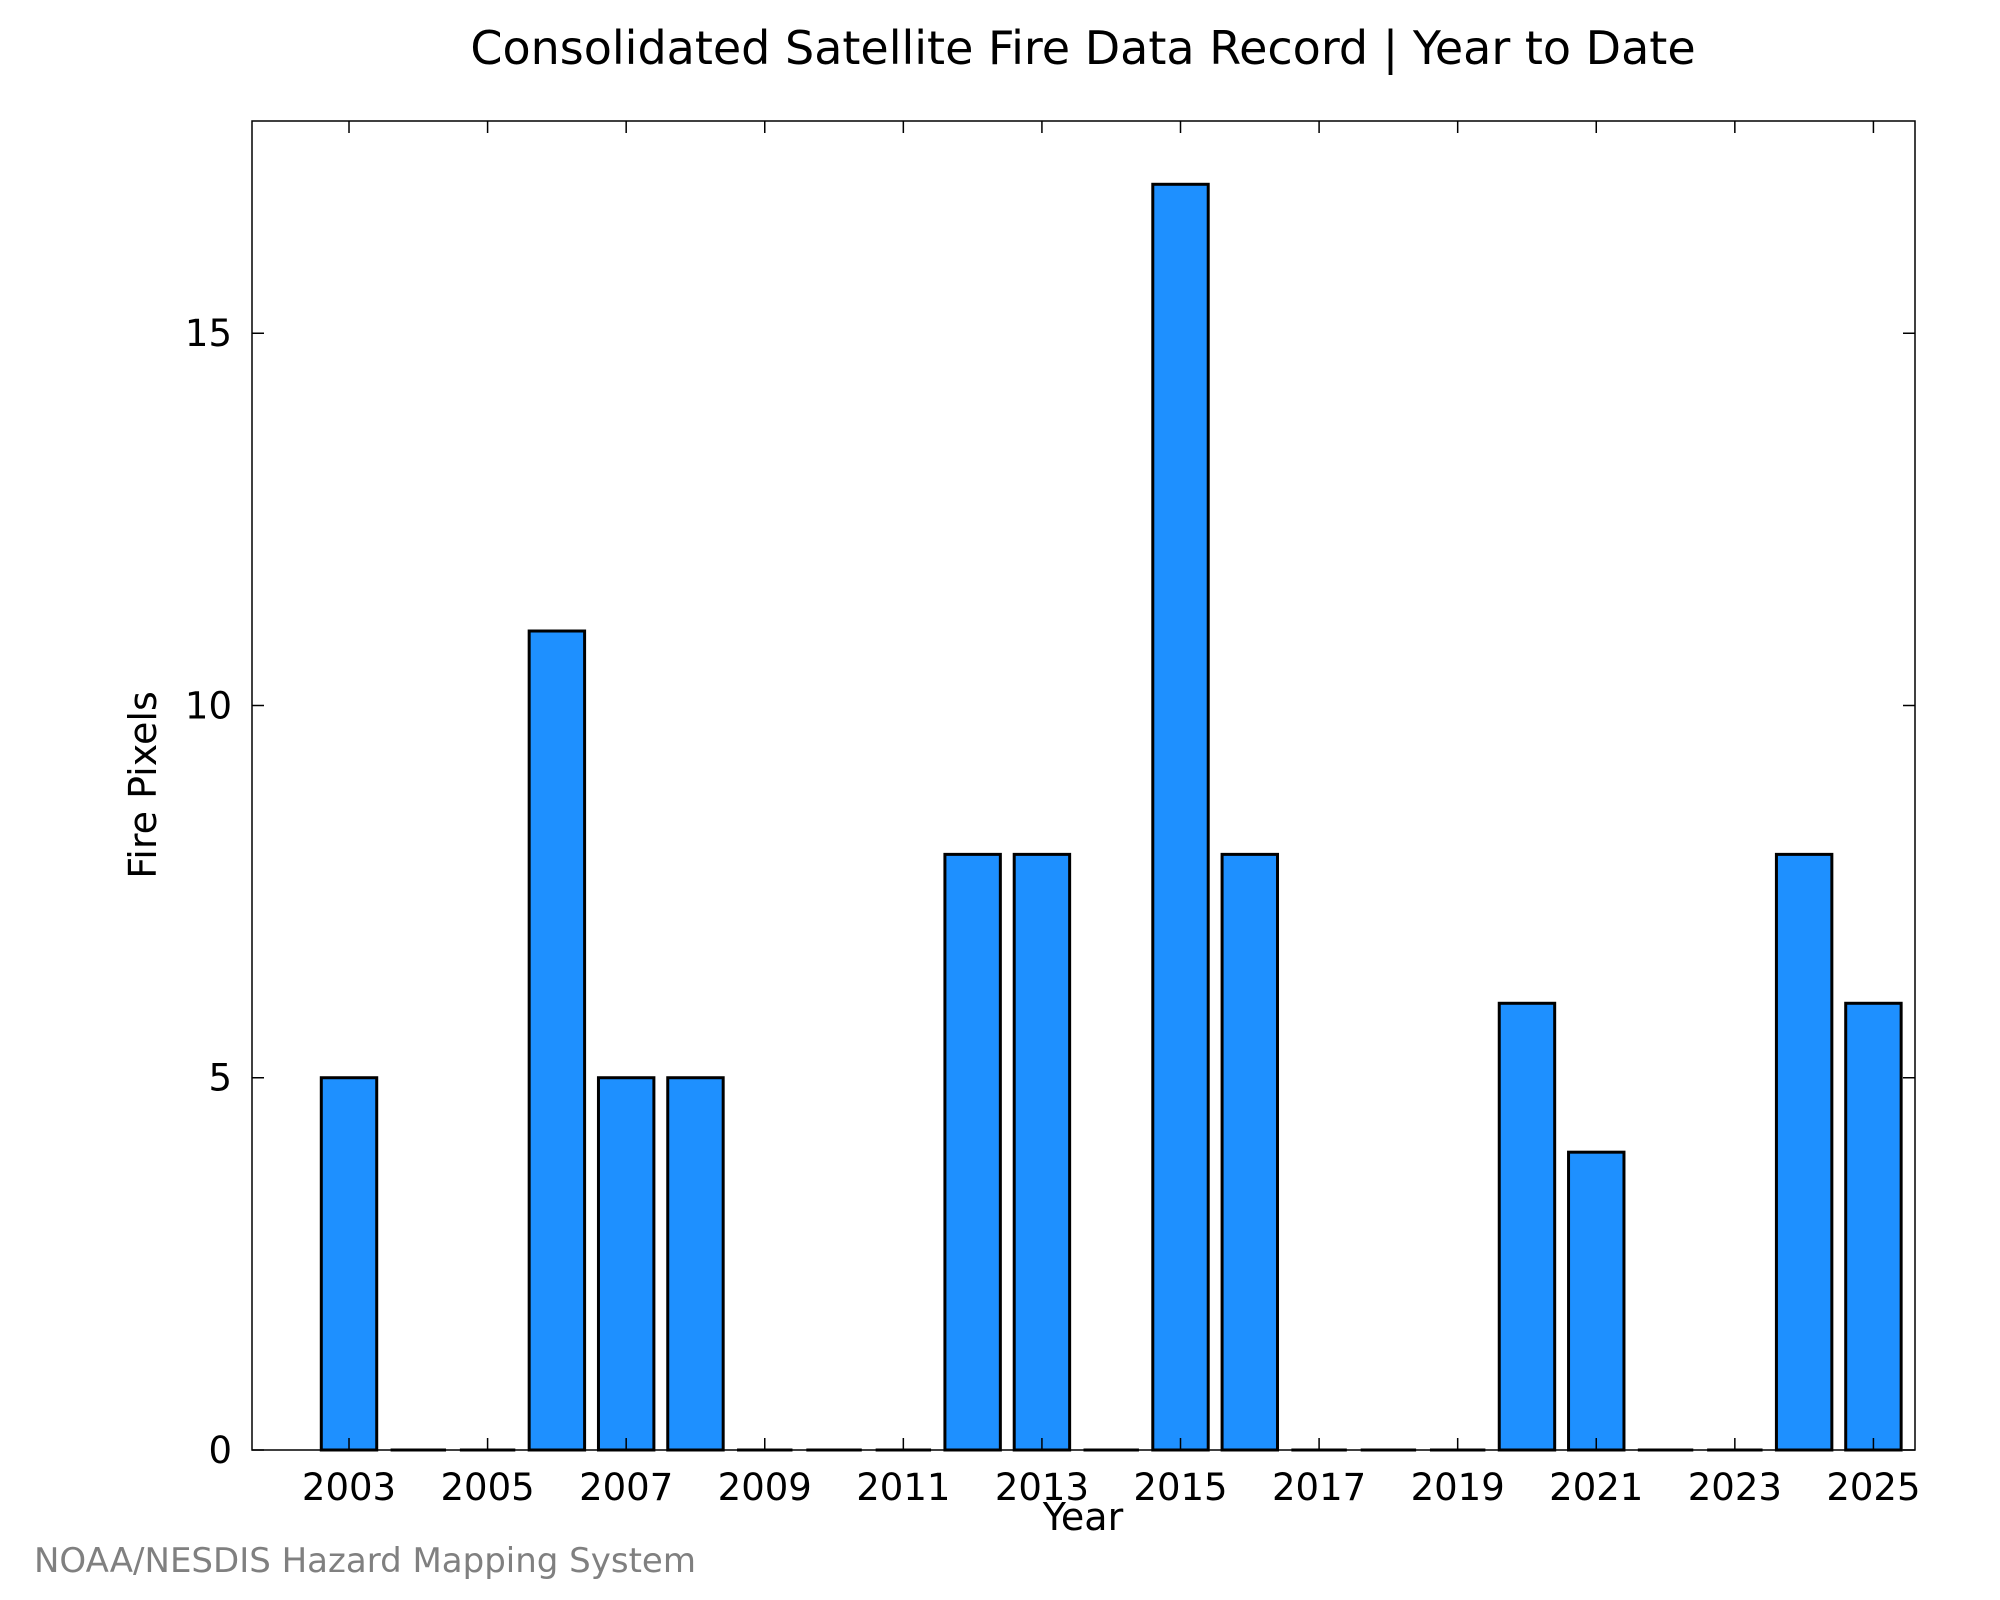  Describe the element at coordinates (143, 785) in the screenshot. I see `y-axis-label: Fire Pixels` at that location.